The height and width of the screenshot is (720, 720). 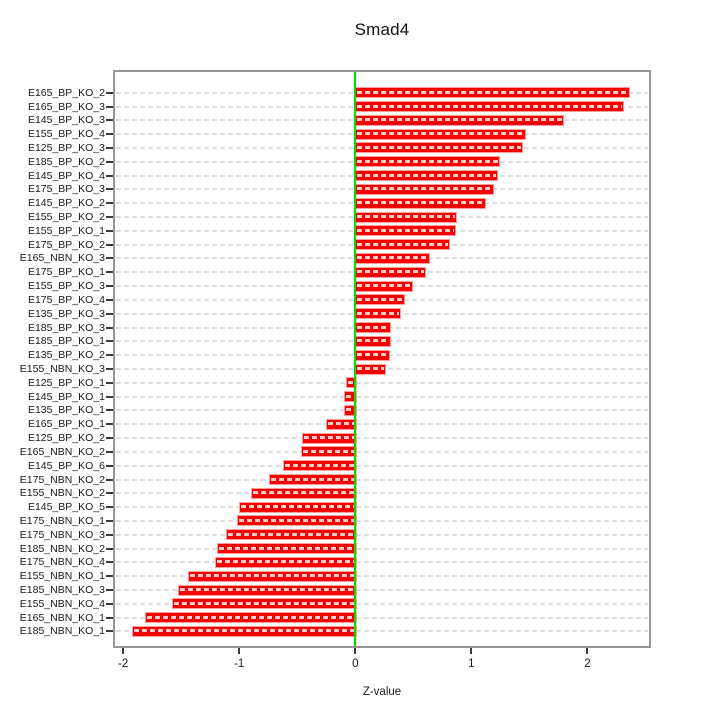 What do you see at coordinates (66, 244) in the screenshot?
I see `category-label: E175_BP_KO_2` at bounding box center [66, 244].